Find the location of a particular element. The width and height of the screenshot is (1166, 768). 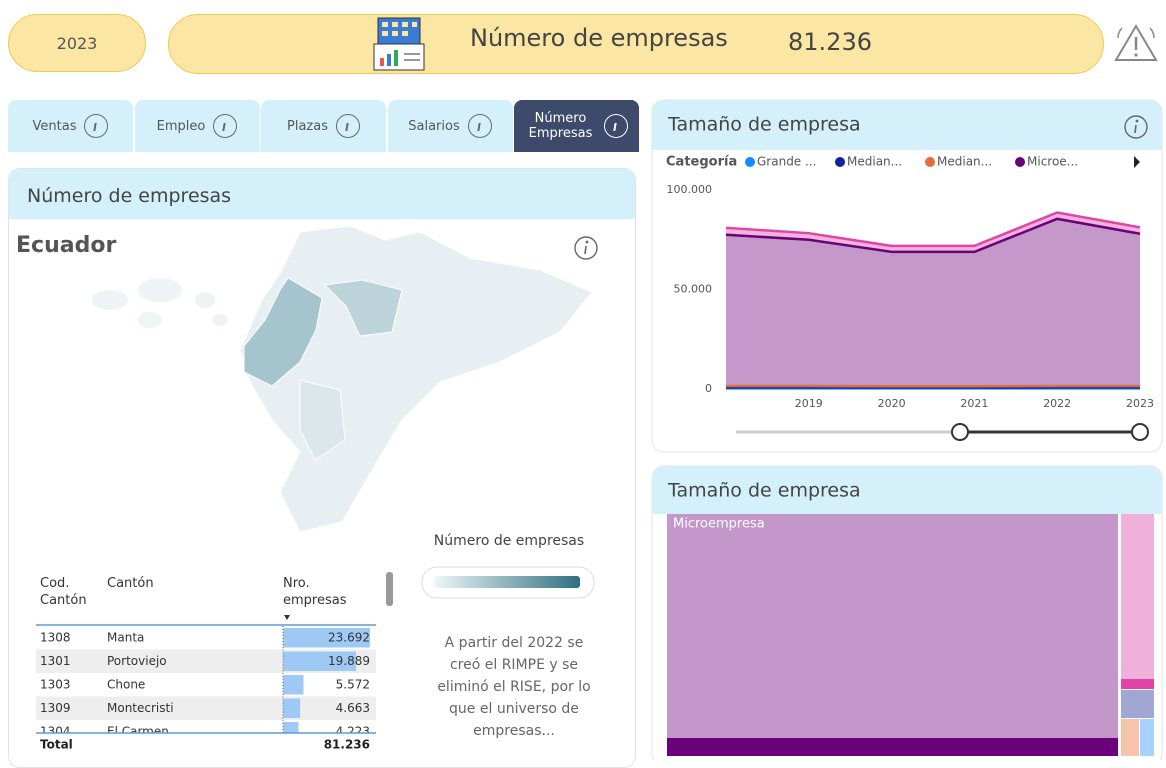

column-header: Nro. empresas is located at coordinates (323, 592).